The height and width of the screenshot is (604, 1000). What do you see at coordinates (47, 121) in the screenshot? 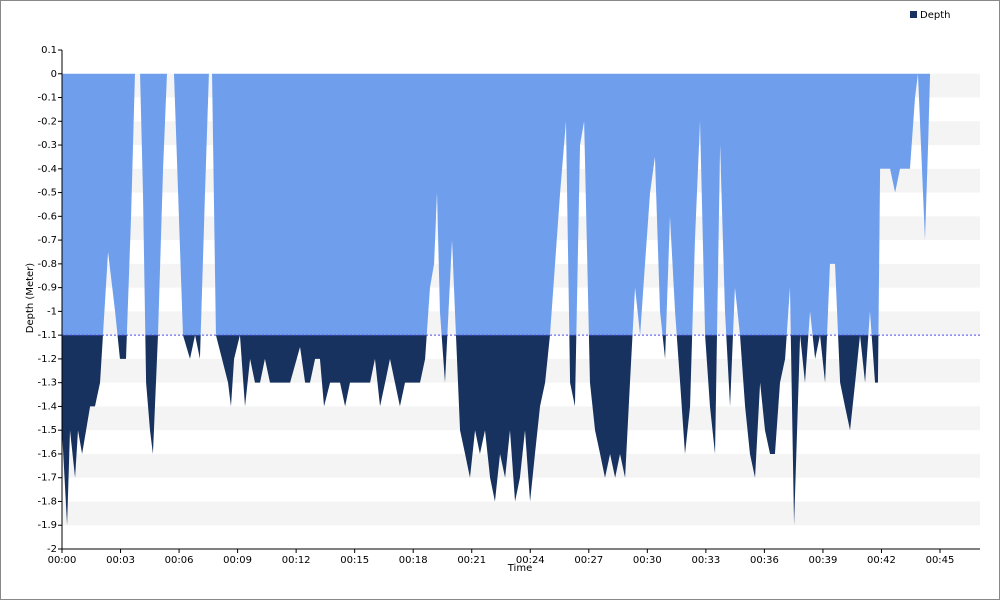
I see `y-tick-label: -0.2` at bounding box center [47, 121].